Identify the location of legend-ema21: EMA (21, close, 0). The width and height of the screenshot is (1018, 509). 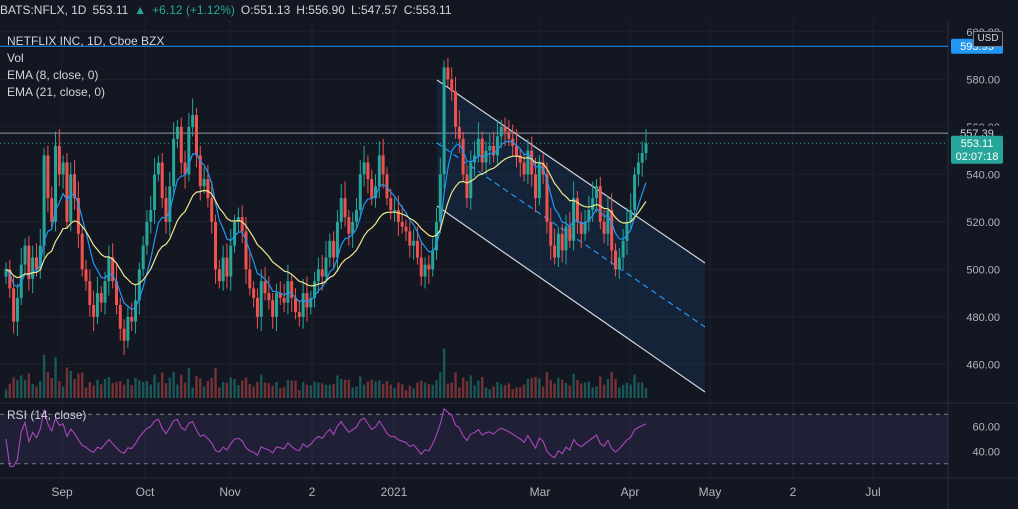
(56, 92).